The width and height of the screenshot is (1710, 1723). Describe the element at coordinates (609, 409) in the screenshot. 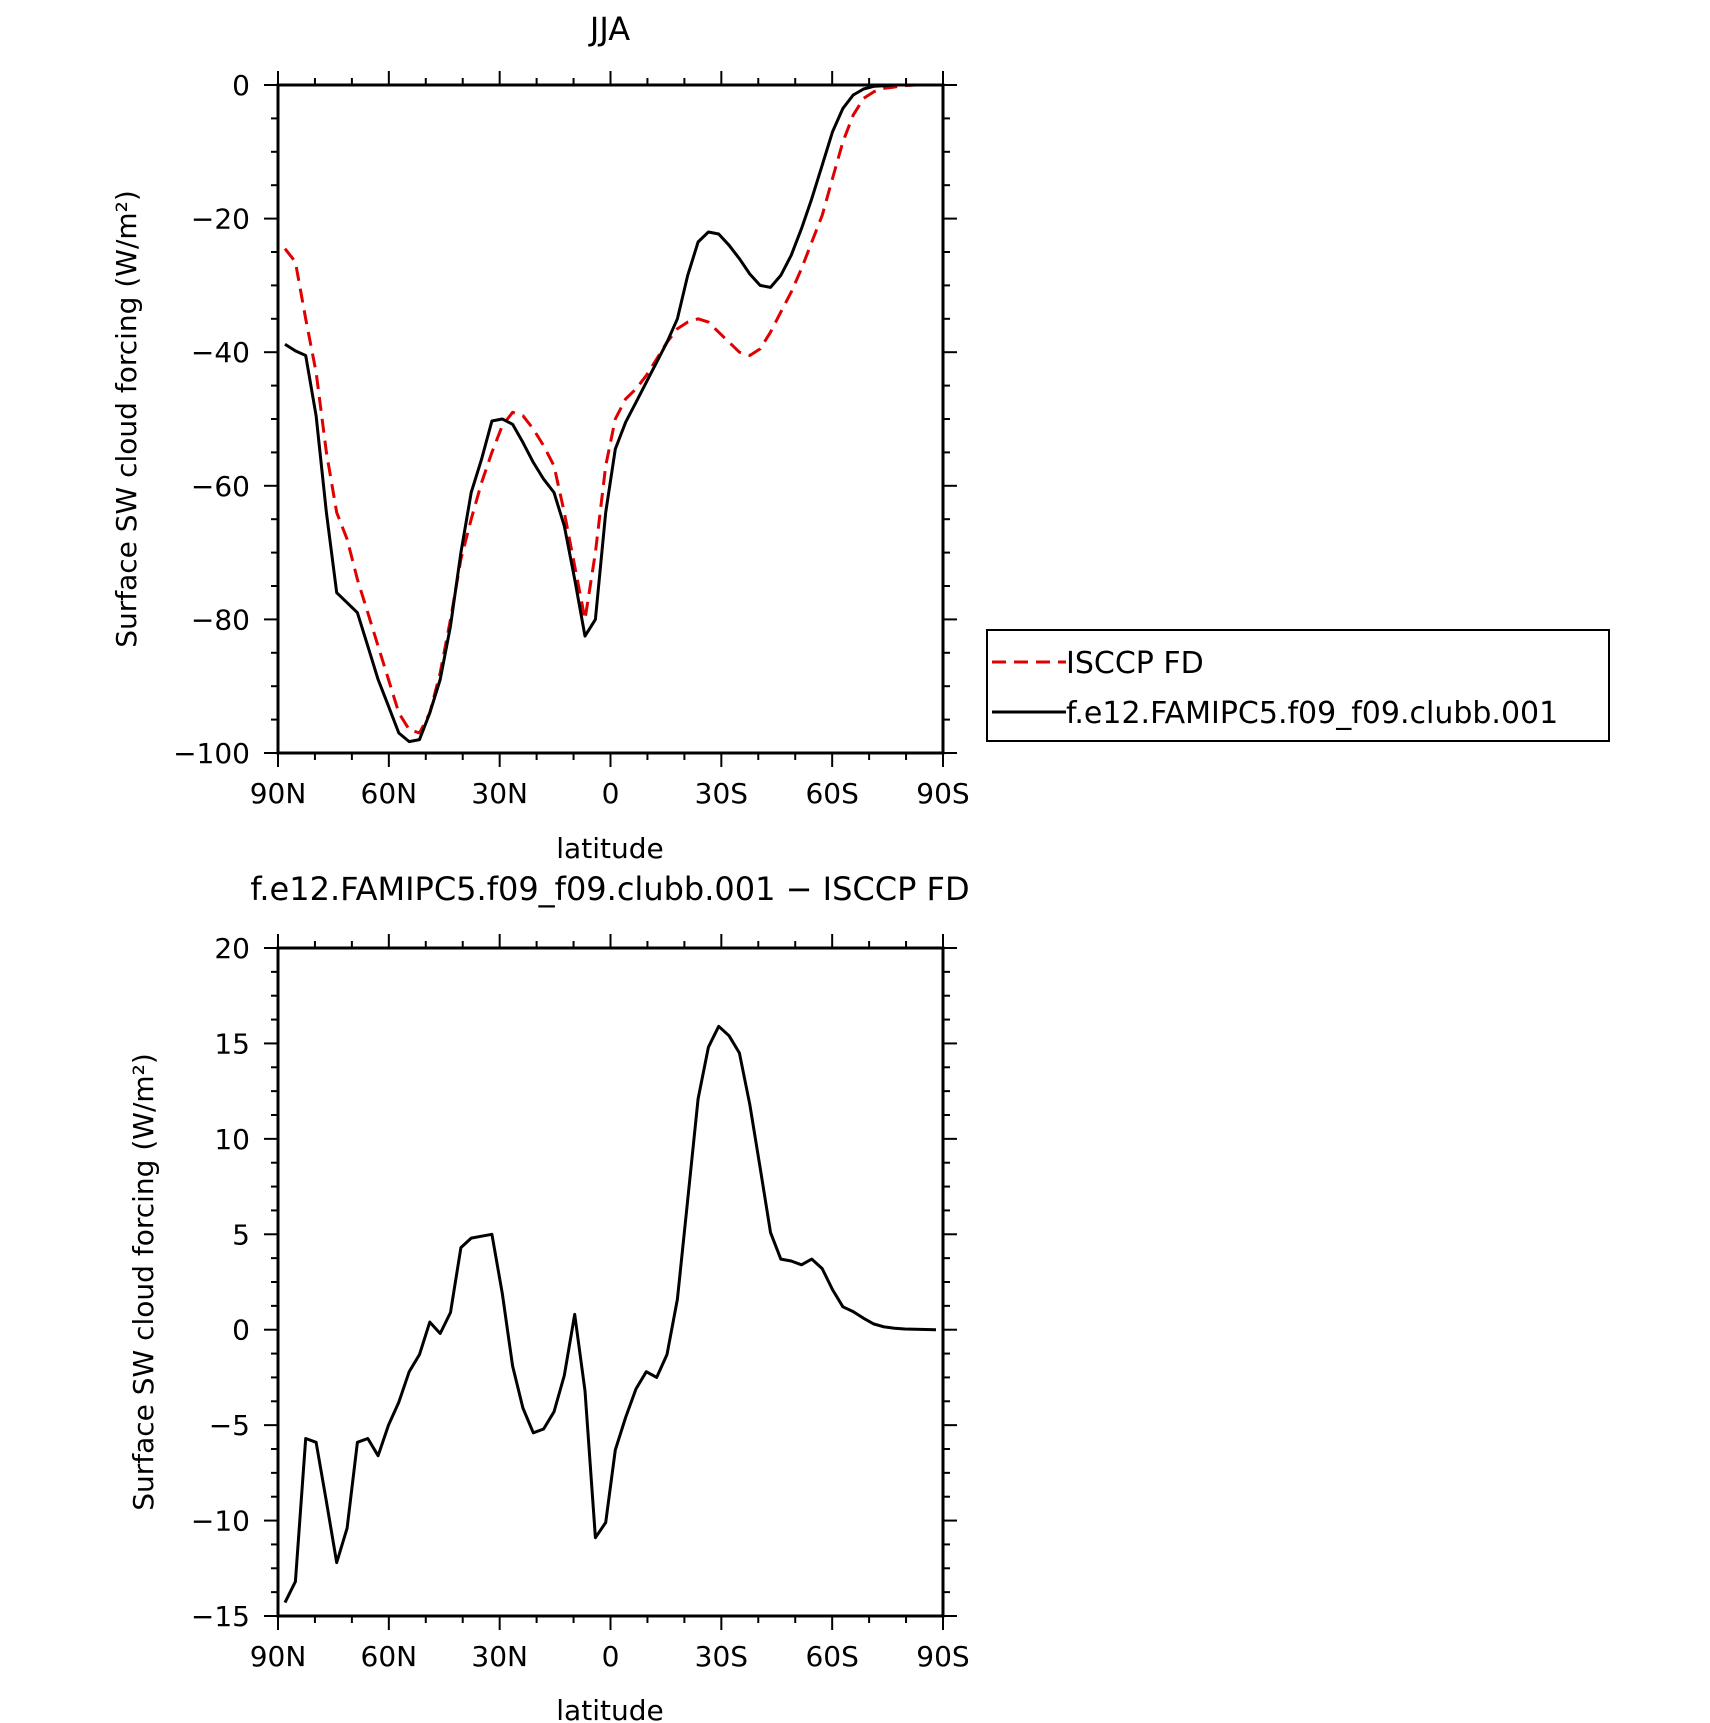

I see `series-line-isccp` at that location.